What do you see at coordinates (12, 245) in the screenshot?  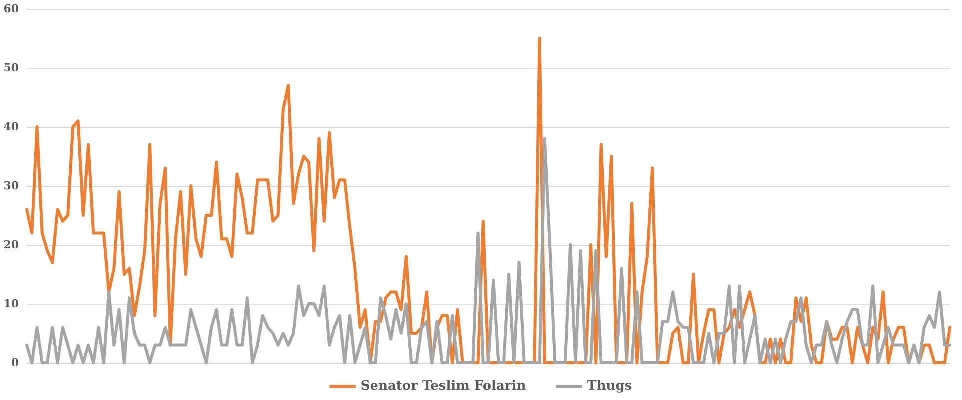 I see `y-tick-label: 20` at bounding box center [12, 245].